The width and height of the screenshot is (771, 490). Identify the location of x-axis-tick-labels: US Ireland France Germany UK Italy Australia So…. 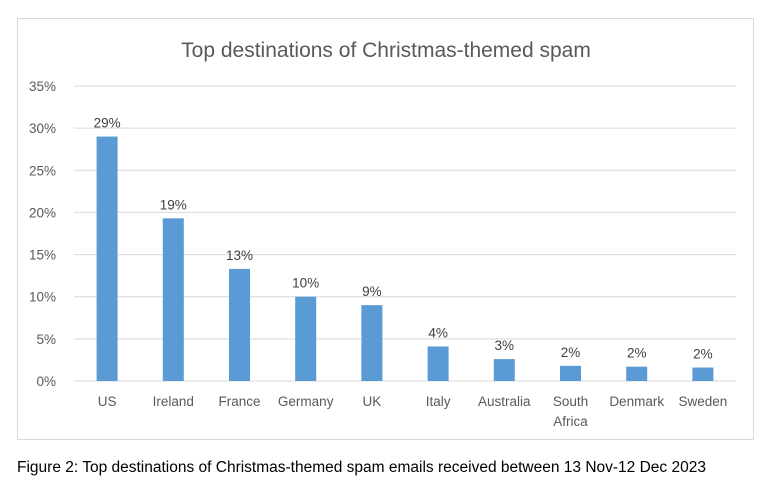
(413, 411).